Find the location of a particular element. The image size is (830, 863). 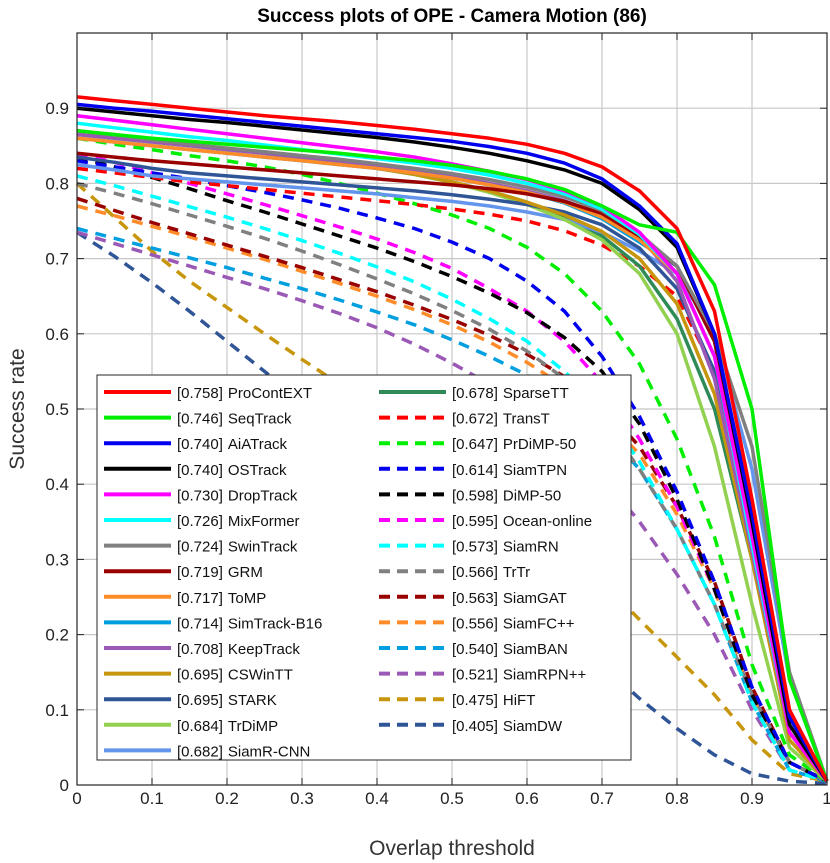

legend-tracker-name: SimTrack-B16 is located at coordinates (275, 623).